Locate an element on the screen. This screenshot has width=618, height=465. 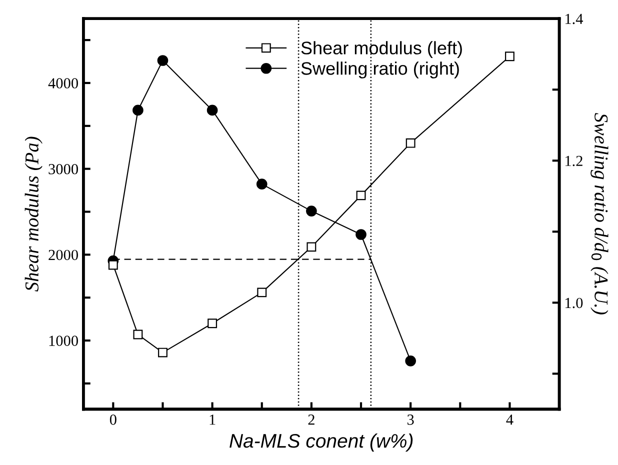
y-tick-label: 3000 is located at coordinates (63, 169).